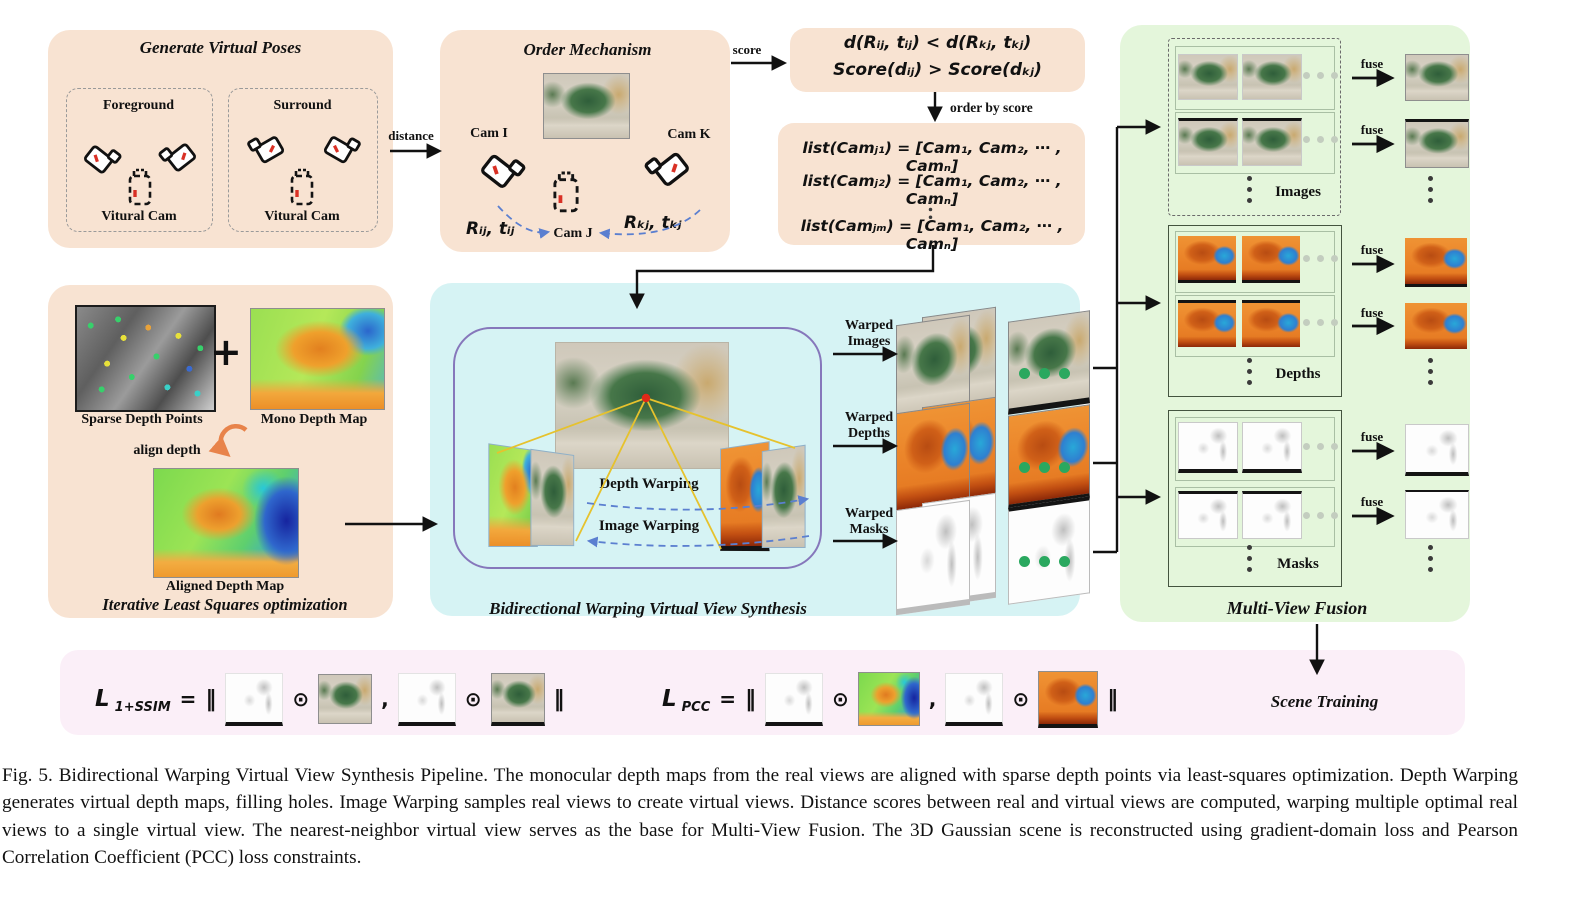  Describe the element at coordinates (1049, 362) in the screenshot. I see `warped-image-single` at that location.